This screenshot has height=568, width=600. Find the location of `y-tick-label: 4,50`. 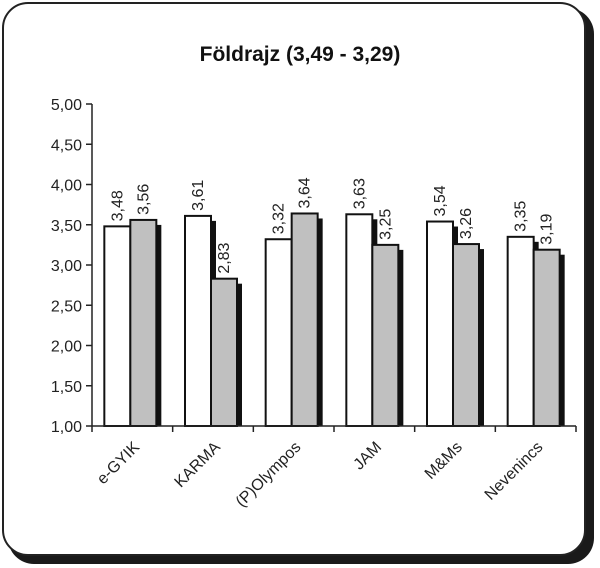

y-tick-label: 4,50 is located at coordinates (66, 145).